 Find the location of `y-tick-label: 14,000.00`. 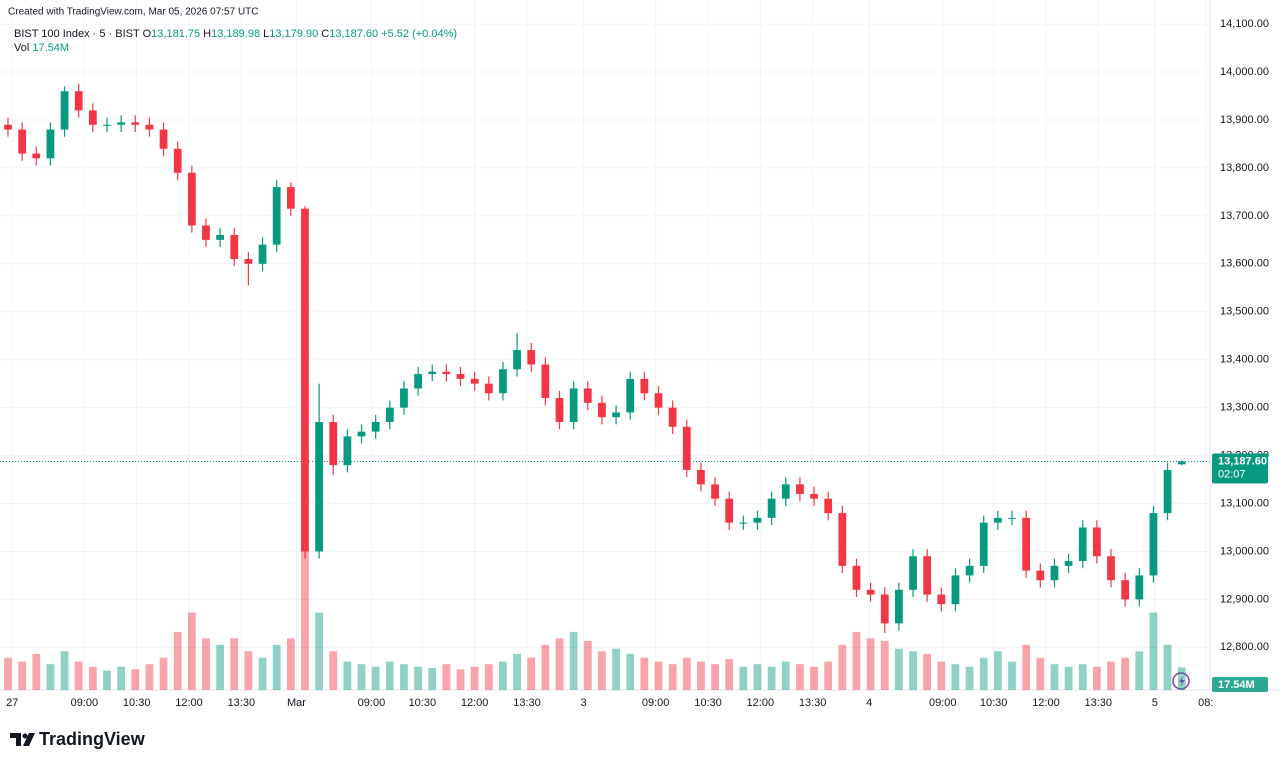

y-tick-label: 14,000.00 is located at coordinates (1244, 72).